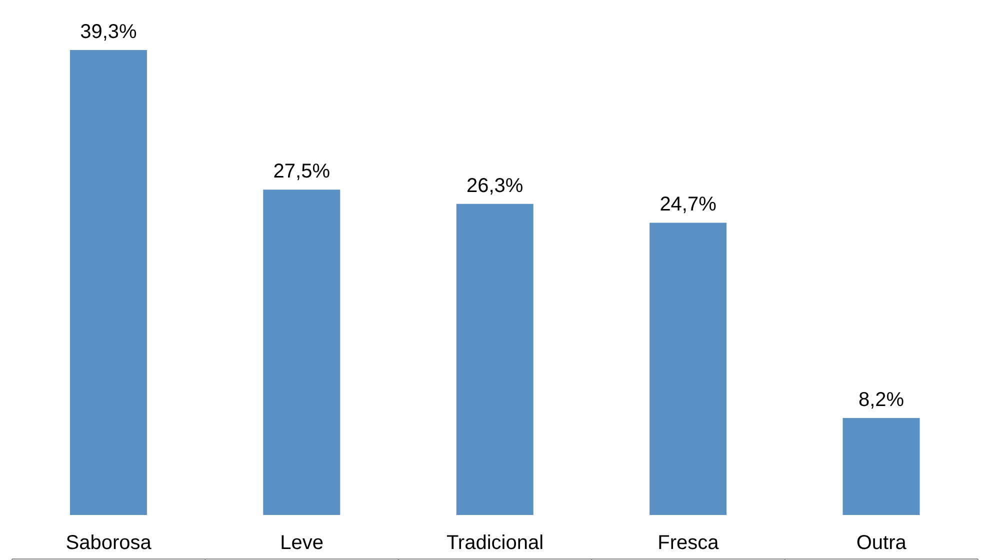 The width and height of the screenshot is (982, 560). I want to click on x-tick-label: Leve, so click(302, 543).